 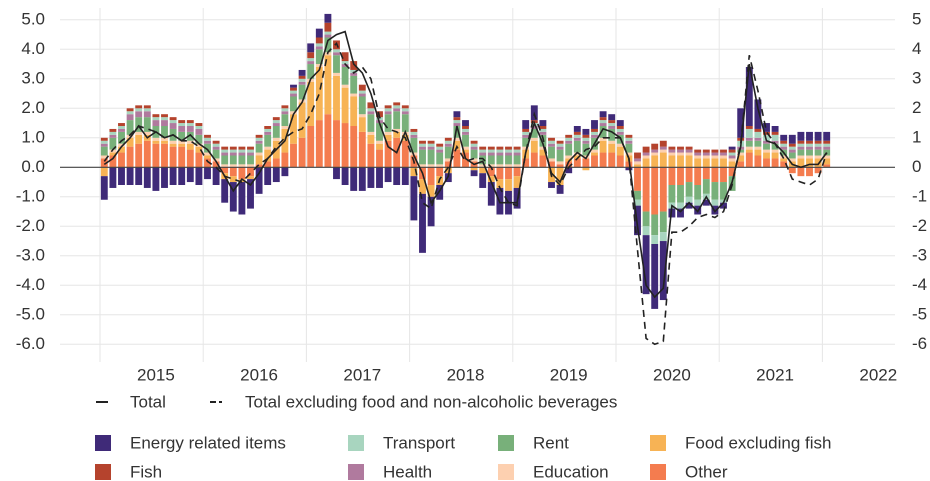 I want to click on y2-tick-label: 3, so click(x=916, y=77).